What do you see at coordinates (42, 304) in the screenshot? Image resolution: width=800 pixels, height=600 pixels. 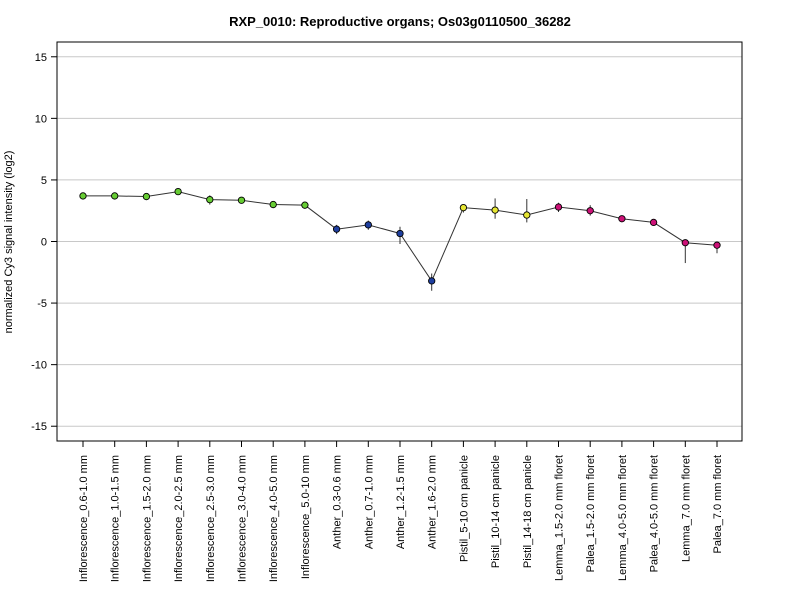 I see `y-tick-label: -5` at bounding box center [42, 304].